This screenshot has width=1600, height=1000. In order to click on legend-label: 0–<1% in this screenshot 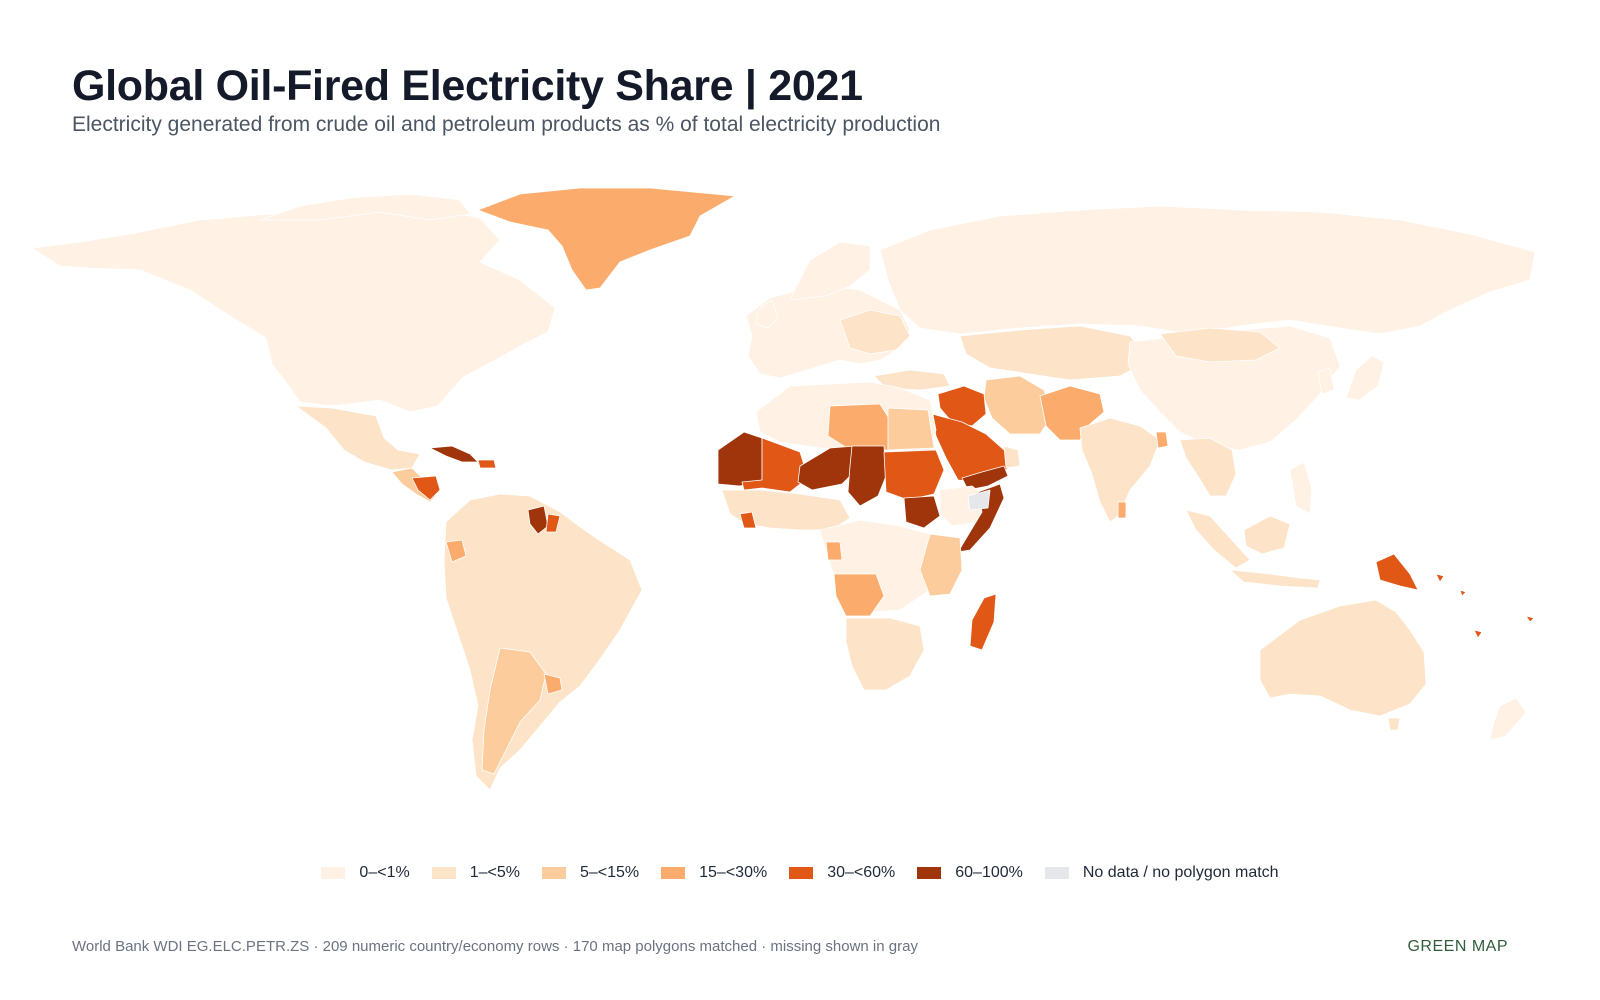, I will do `click(384, 872)`.